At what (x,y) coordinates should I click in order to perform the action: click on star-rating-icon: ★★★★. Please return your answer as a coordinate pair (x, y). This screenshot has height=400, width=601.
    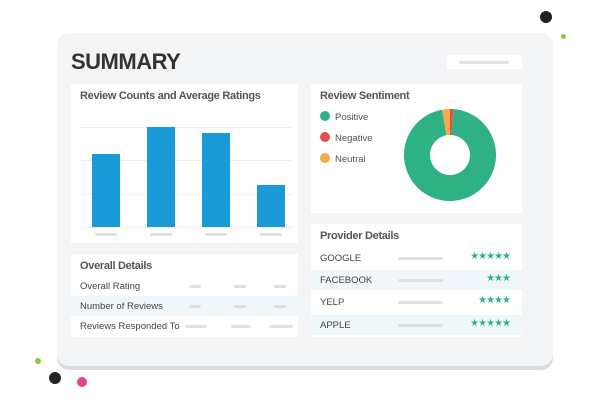
    Looking at the image, I should click on (494, 300).